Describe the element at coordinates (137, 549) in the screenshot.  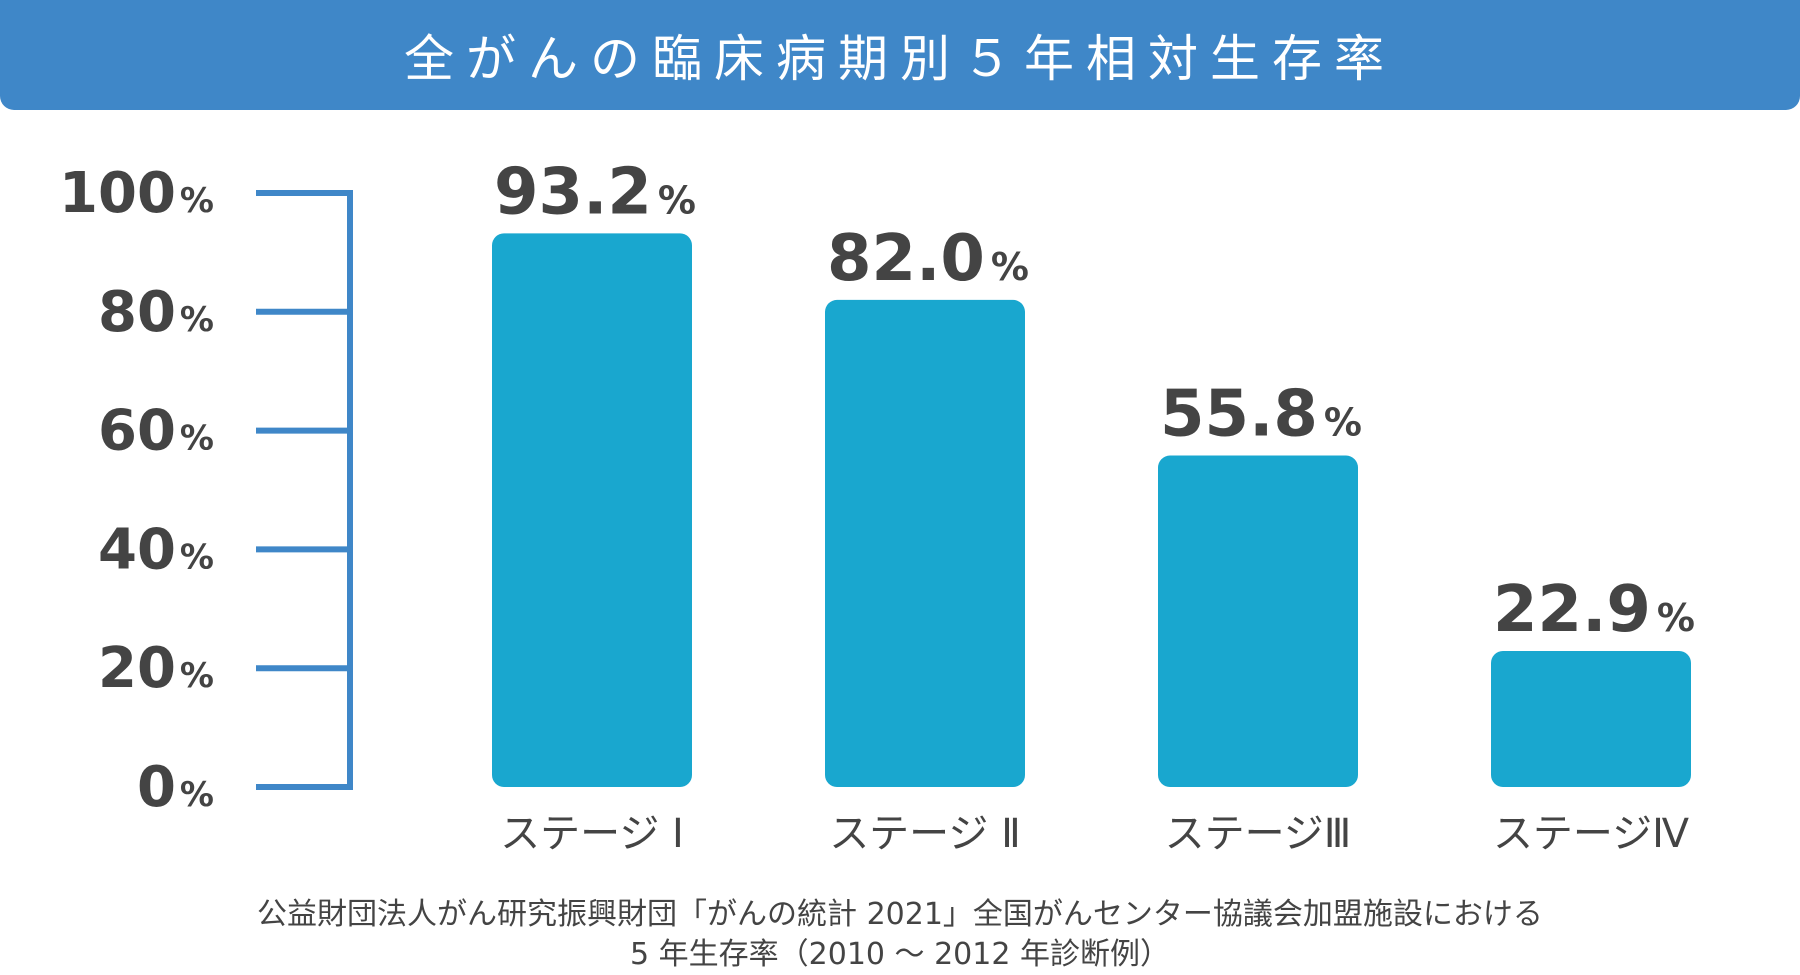
I see `y-tick-value: 40` at that location.